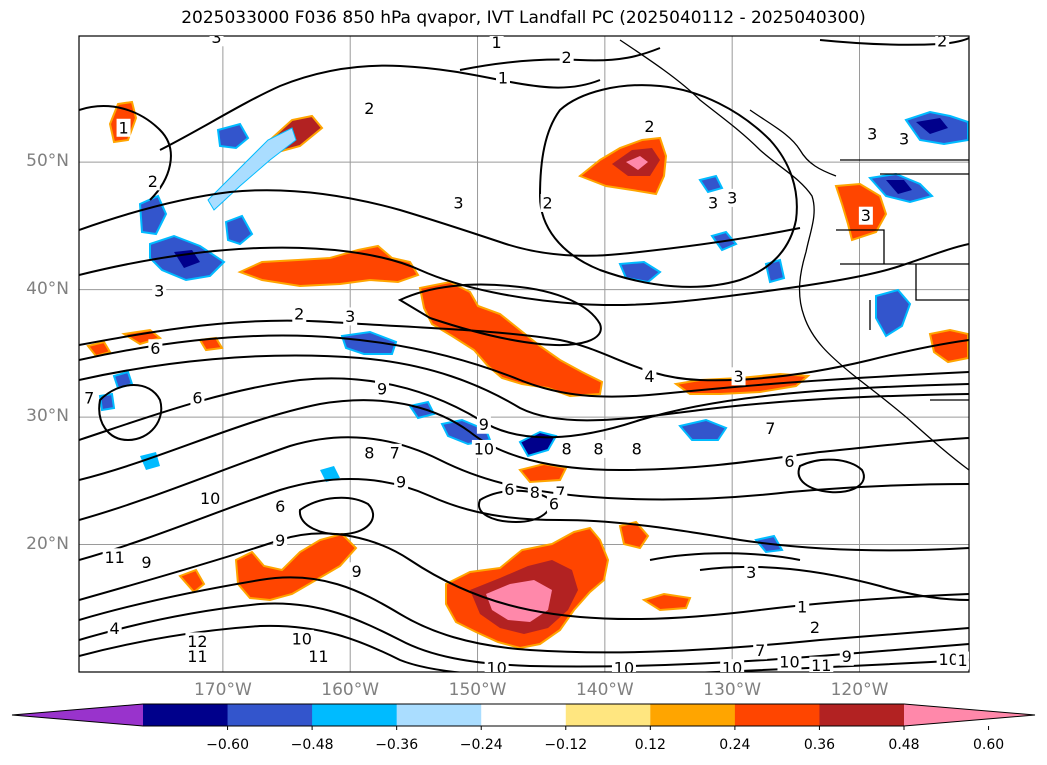 Image resolution: width=1047 pixels, height=765 pixels. What do you see at coordinates (802, 606) in the screenshot?
I see `contour-label: 1` at bounding box center [802, 606].